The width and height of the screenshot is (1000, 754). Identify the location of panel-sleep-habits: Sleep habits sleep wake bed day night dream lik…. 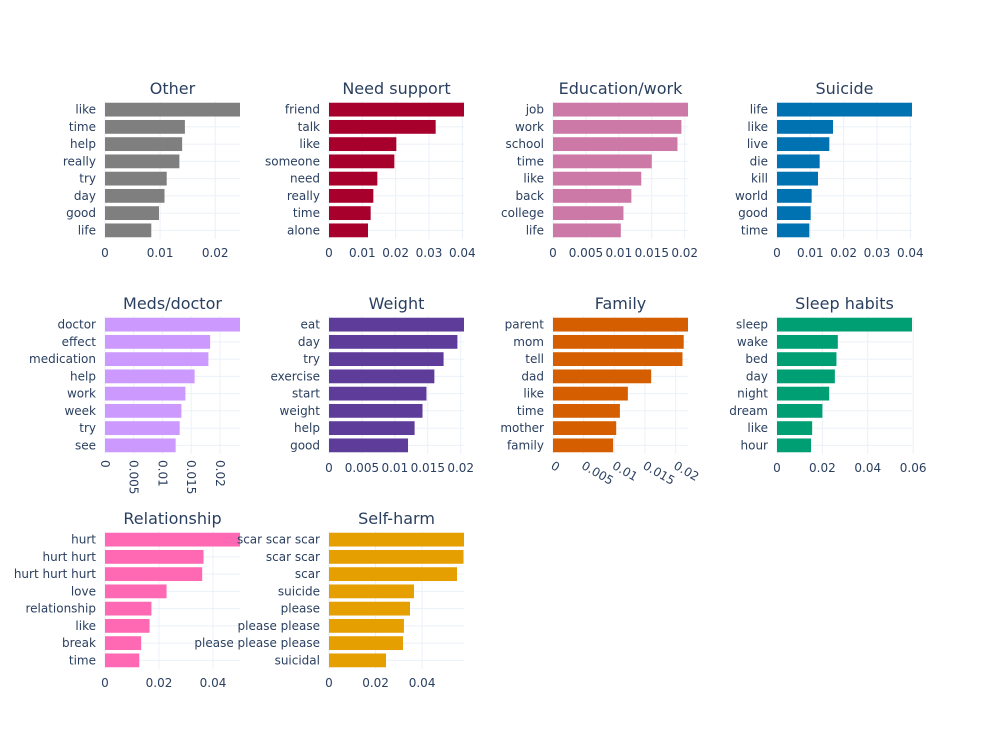
(827, 384).